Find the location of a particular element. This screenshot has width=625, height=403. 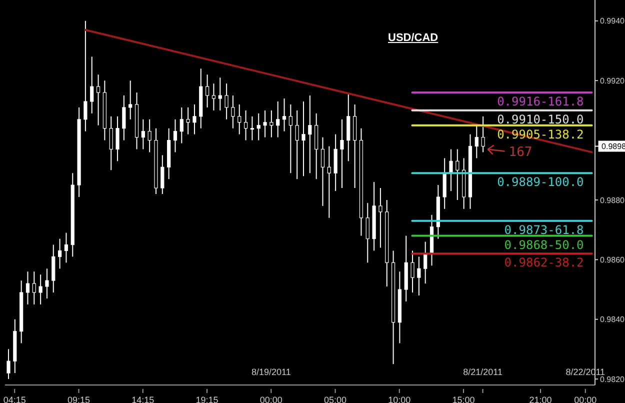

series-label: 0.9889-100.0 is located at coordinates (540, 182).